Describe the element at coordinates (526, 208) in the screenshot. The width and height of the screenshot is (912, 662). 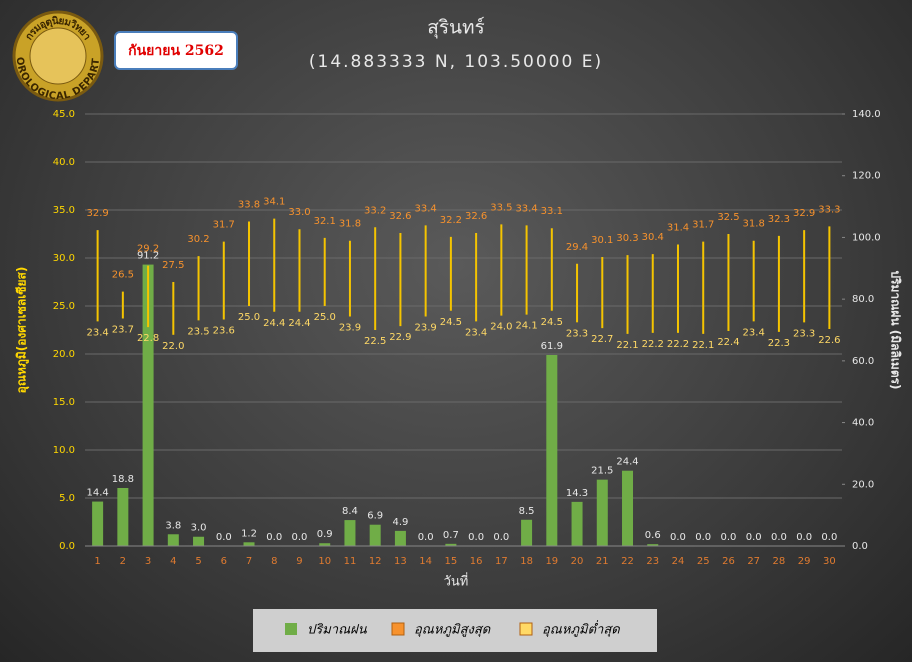
I see `max-temp-label: 33.4` at that location.